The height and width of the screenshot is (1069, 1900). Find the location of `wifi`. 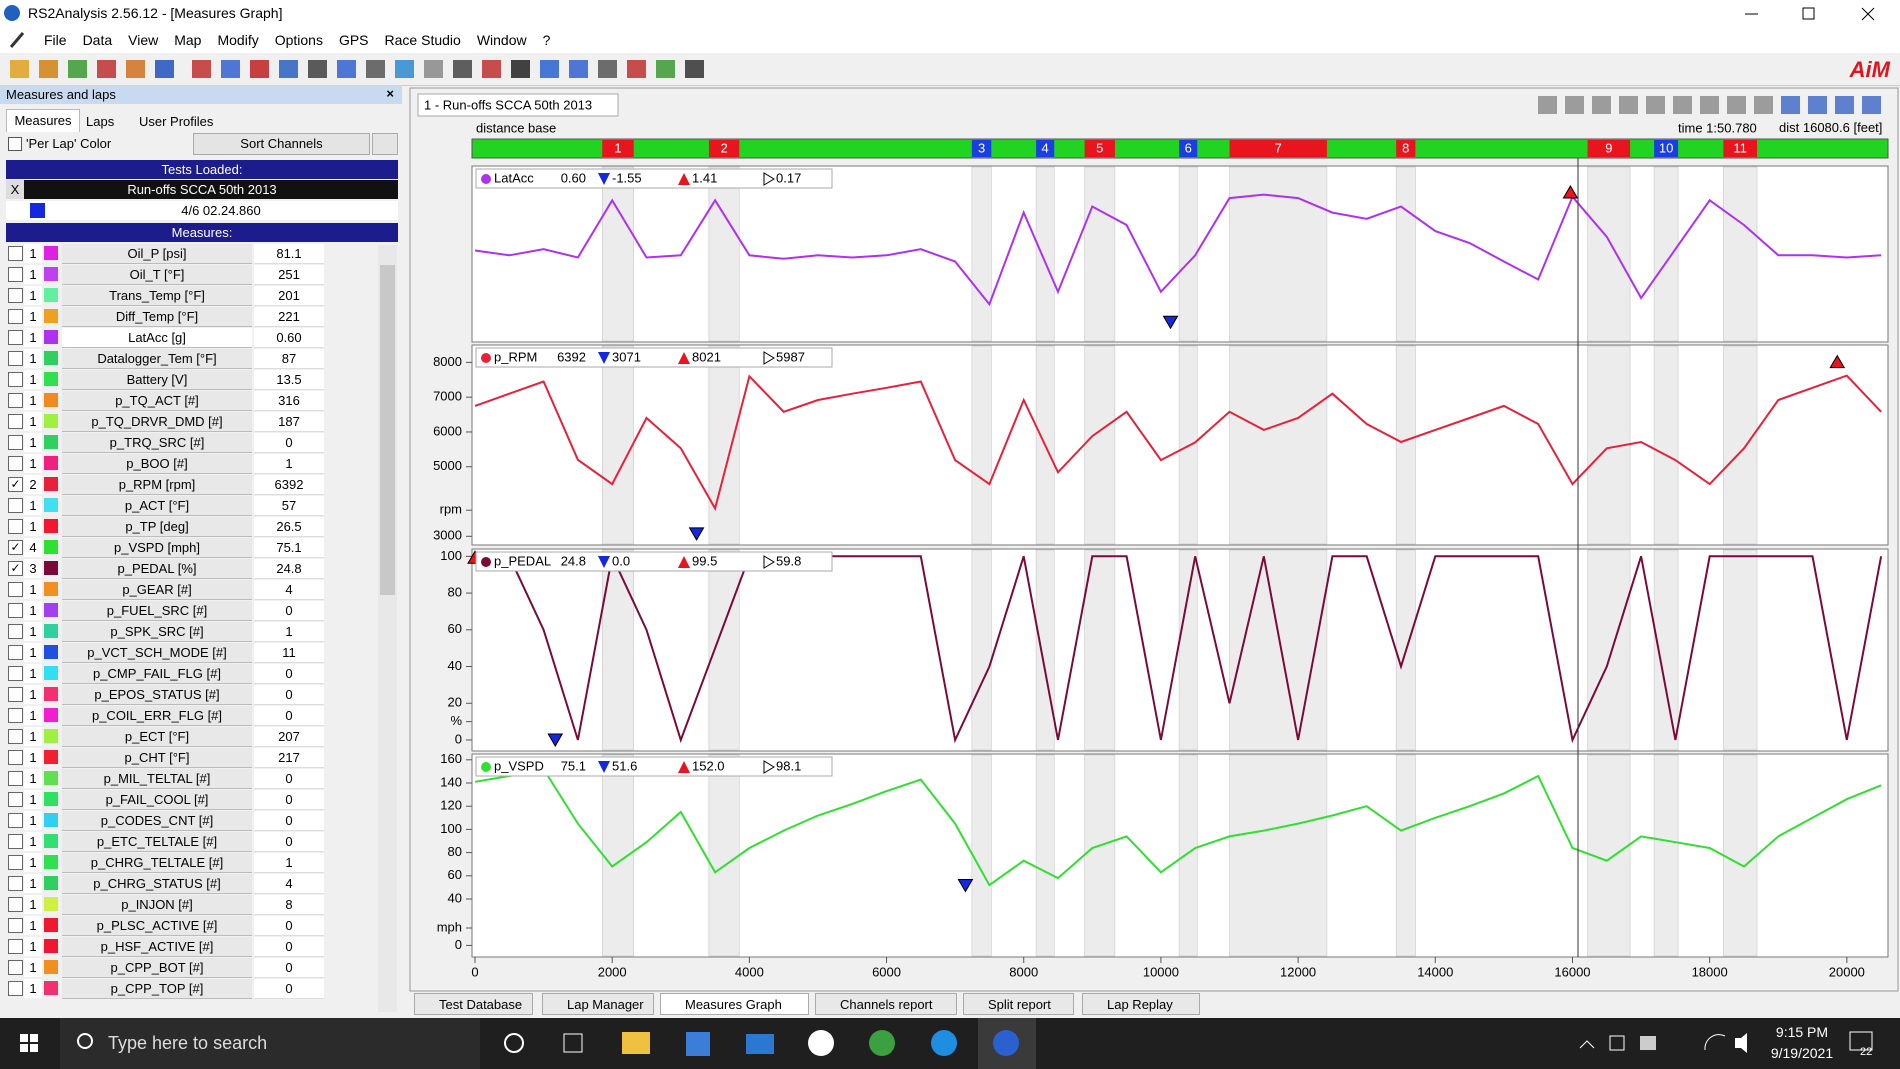

wifi is located at coordinates (1715, 1042).